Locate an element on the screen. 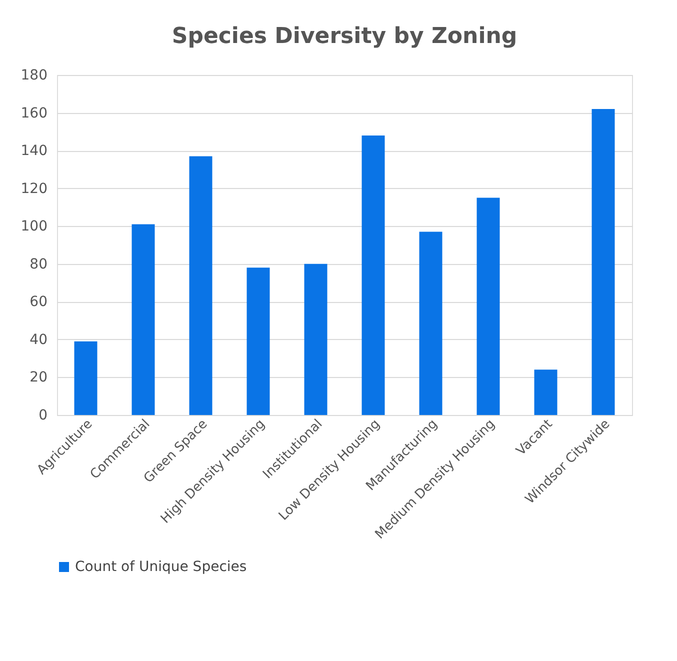  y-tick-label: 40 is located at coordinates (39, 340).